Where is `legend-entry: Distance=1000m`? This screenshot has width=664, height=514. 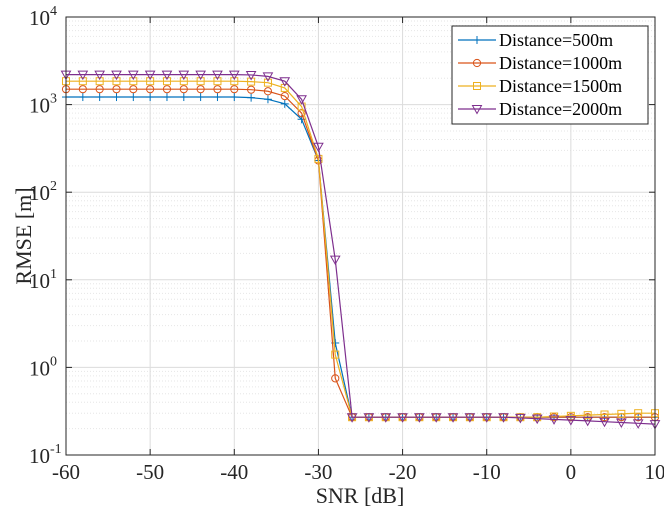
legend-entry: Distance=1000m is located at coordinates (540, 63).